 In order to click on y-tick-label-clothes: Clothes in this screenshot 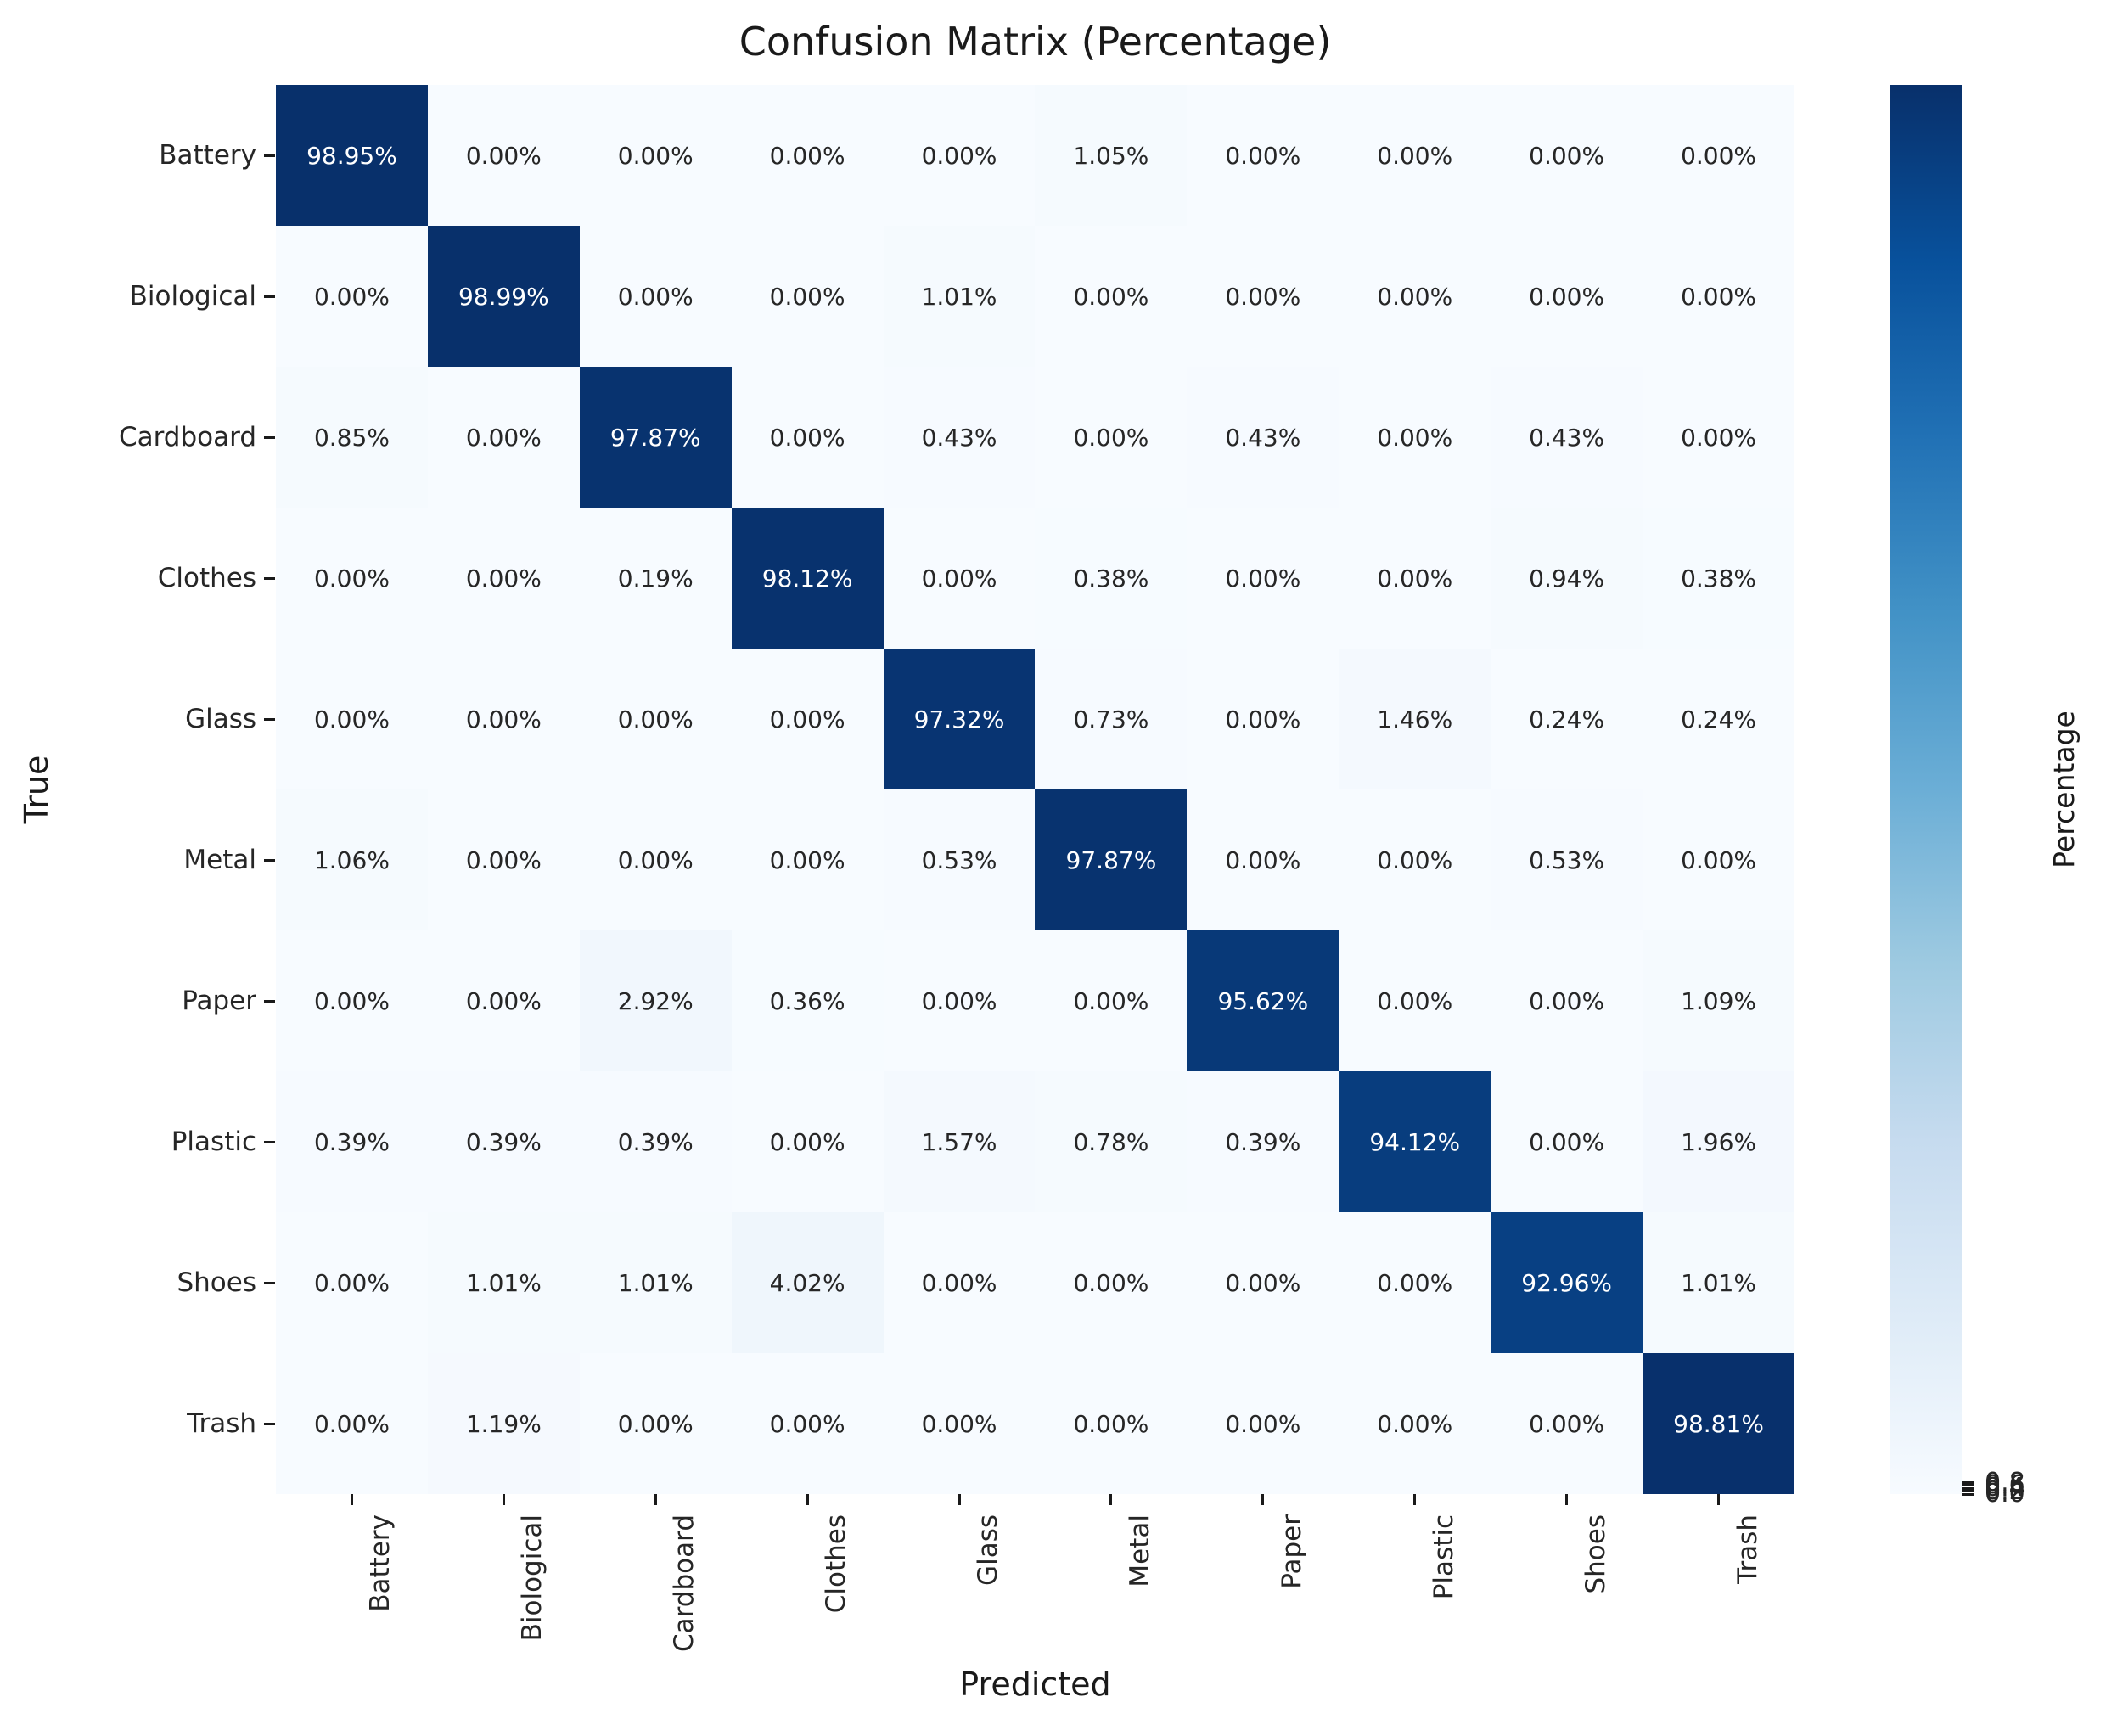, I will do `click(207, 578)`.